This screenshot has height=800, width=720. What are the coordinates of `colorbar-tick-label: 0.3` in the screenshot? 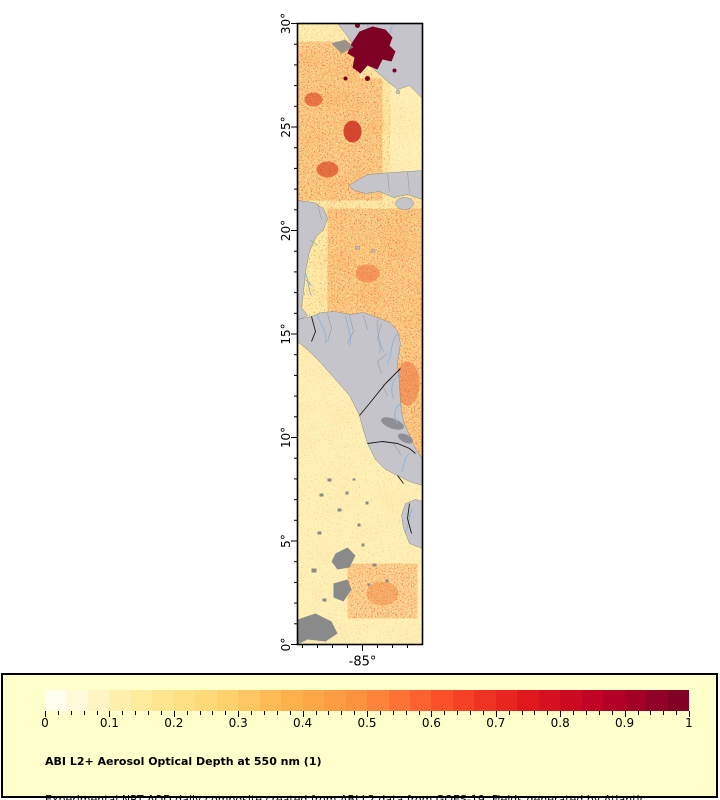 It's located at (238, 723).